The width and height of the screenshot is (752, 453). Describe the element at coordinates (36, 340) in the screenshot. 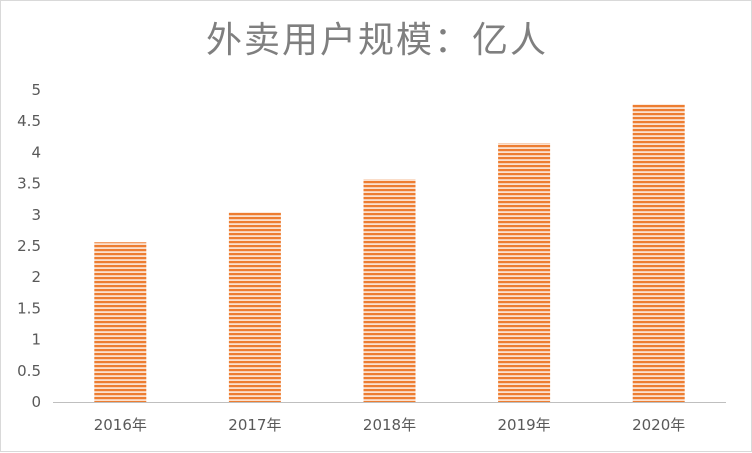

I see `y-tick-label: 1` at that location.